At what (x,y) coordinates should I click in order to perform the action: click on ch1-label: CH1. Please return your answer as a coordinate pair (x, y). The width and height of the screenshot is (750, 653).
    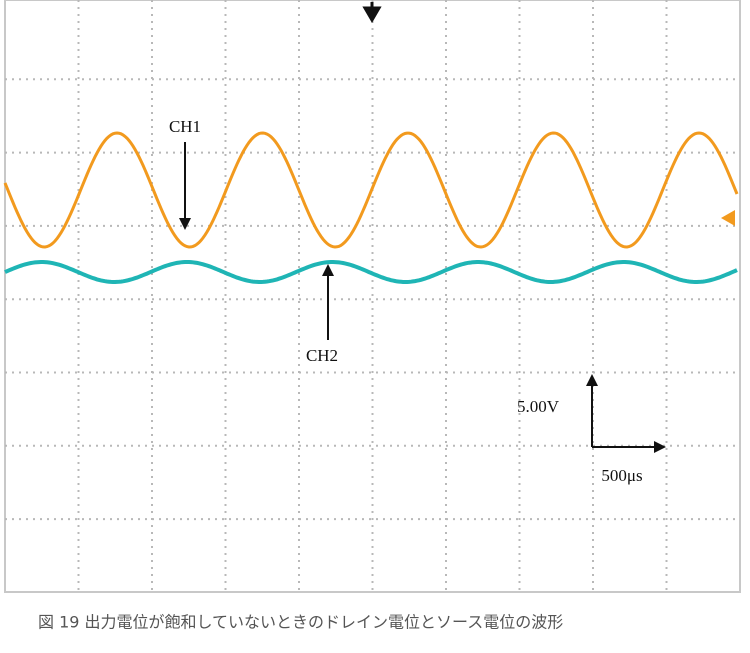
    Looking at the image, I should click on (185, 126).